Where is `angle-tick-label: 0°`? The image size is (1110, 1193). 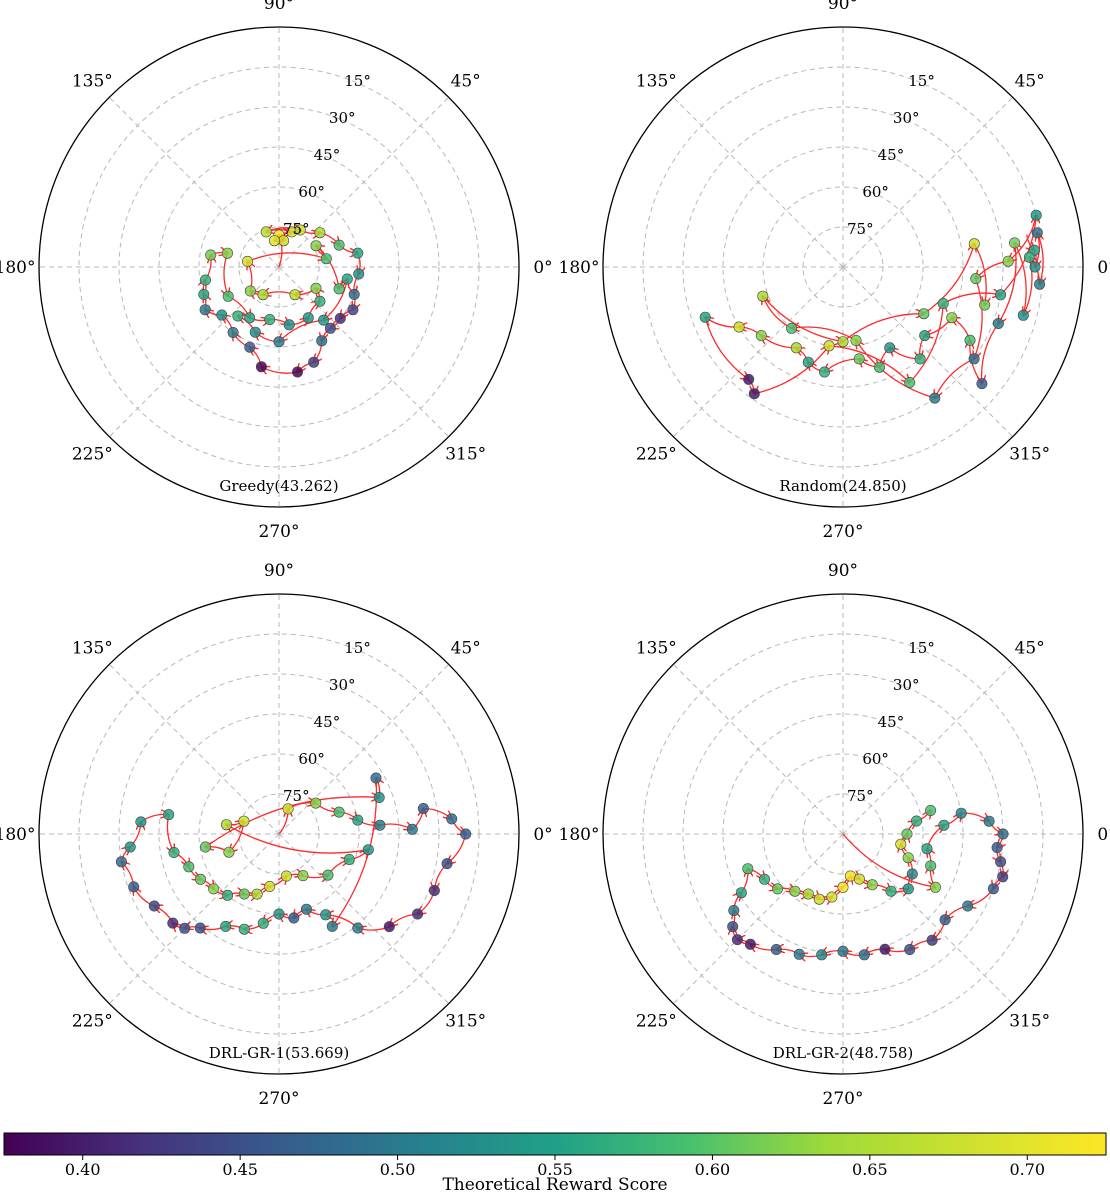
angle-tick-label: 0° is located at coordinates (1103, 835).